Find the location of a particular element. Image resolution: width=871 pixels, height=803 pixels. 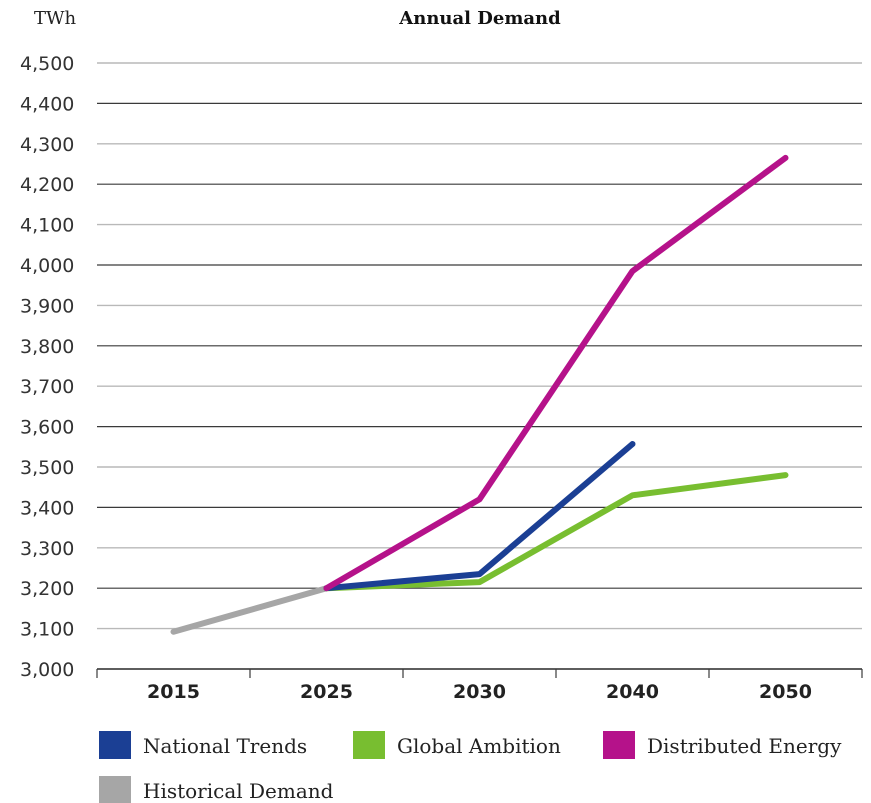

y-tick-label: 3,600 is located at coordinates (47, 428).